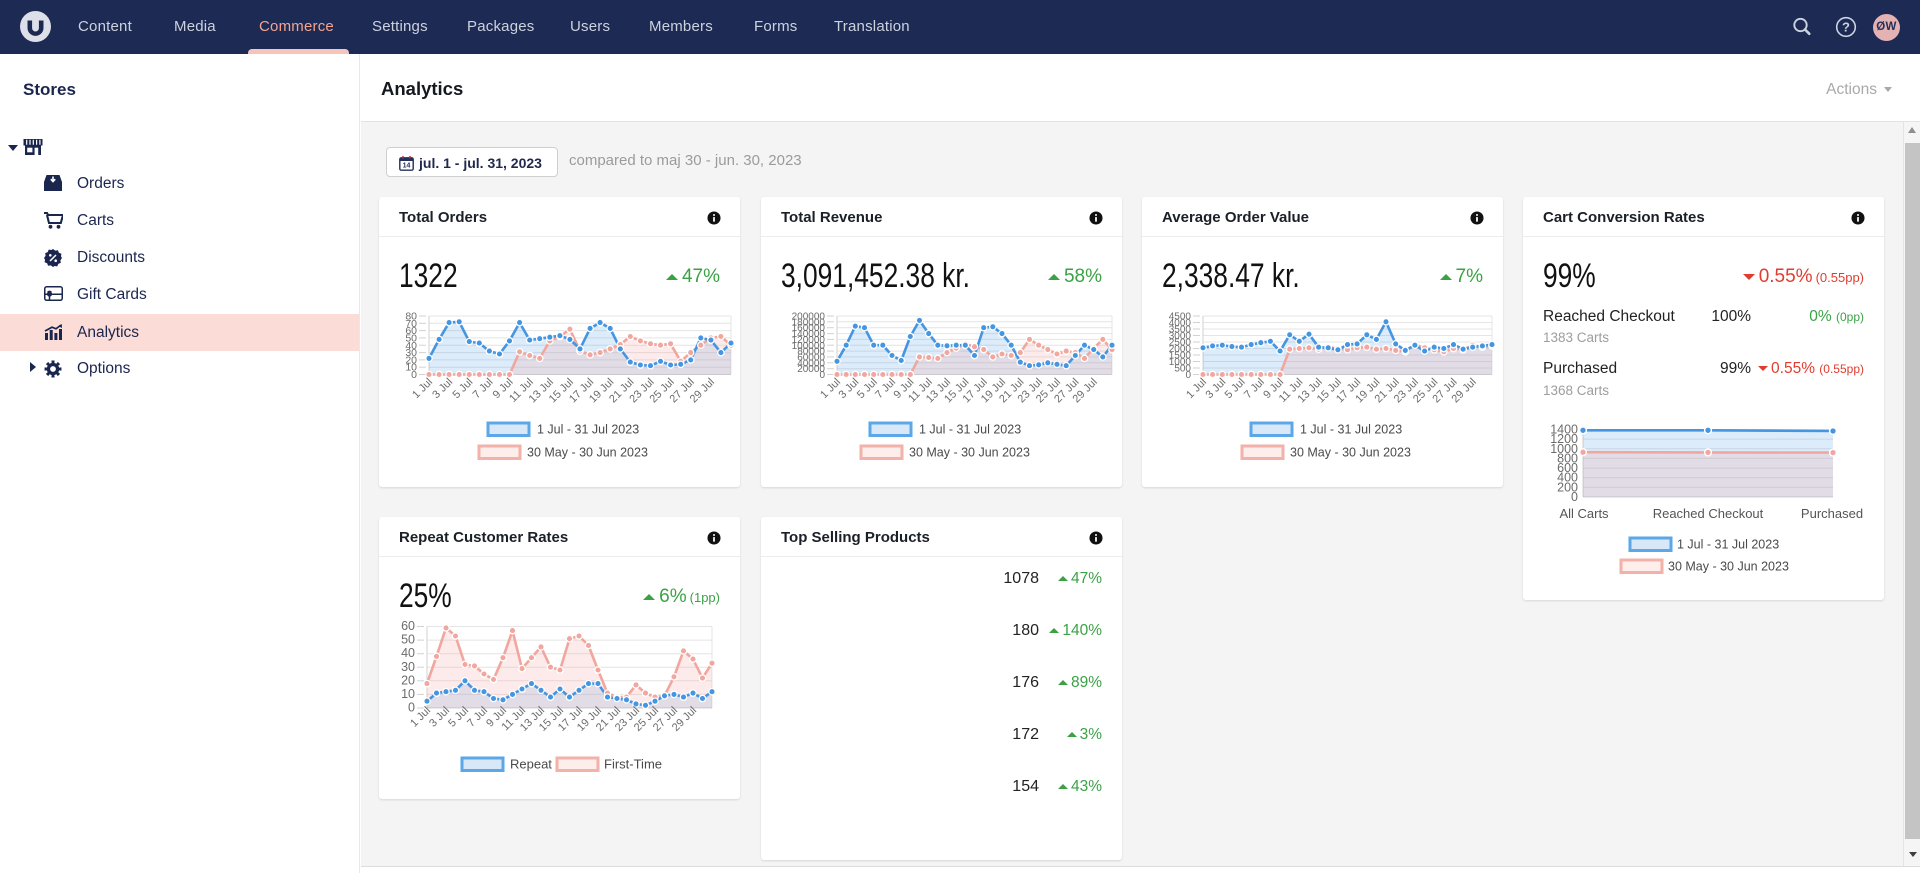 This screenshot has width=1920, height=873. Describe the element at coordinates (1180, 317) in the screenshot. I see `svg-text: 4500` at that location.